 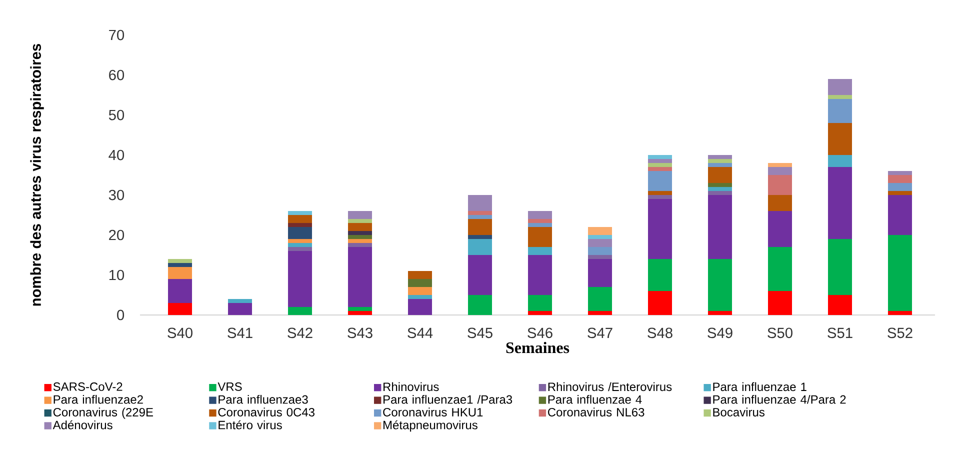 I want to click on y-tick-label: 30, so click(x=116, y=195).